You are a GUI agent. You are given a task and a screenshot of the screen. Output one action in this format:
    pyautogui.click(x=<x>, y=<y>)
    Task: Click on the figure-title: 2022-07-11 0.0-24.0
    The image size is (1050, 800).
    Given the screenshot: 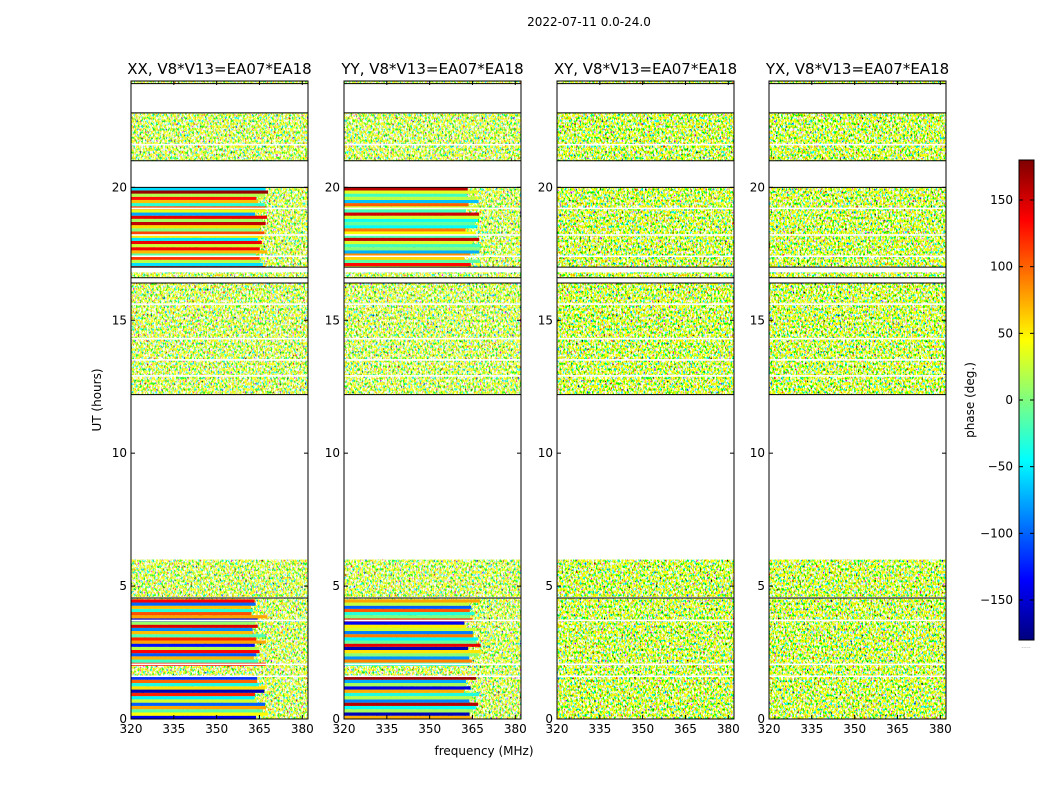 What is the action you would take?
    pyautogui.click(x=589, y=22)
    